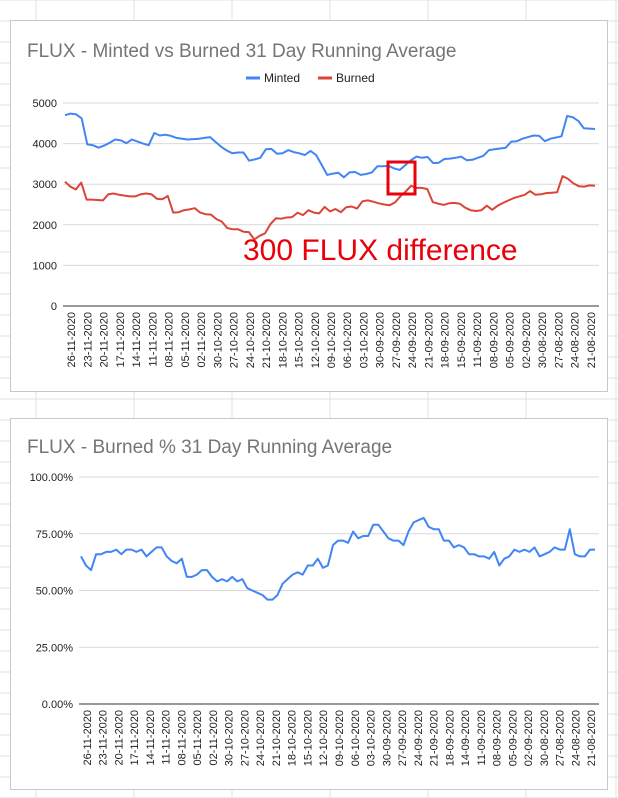  I want to click on annotation-label: 300 FLUX difference, so click(380, 250).